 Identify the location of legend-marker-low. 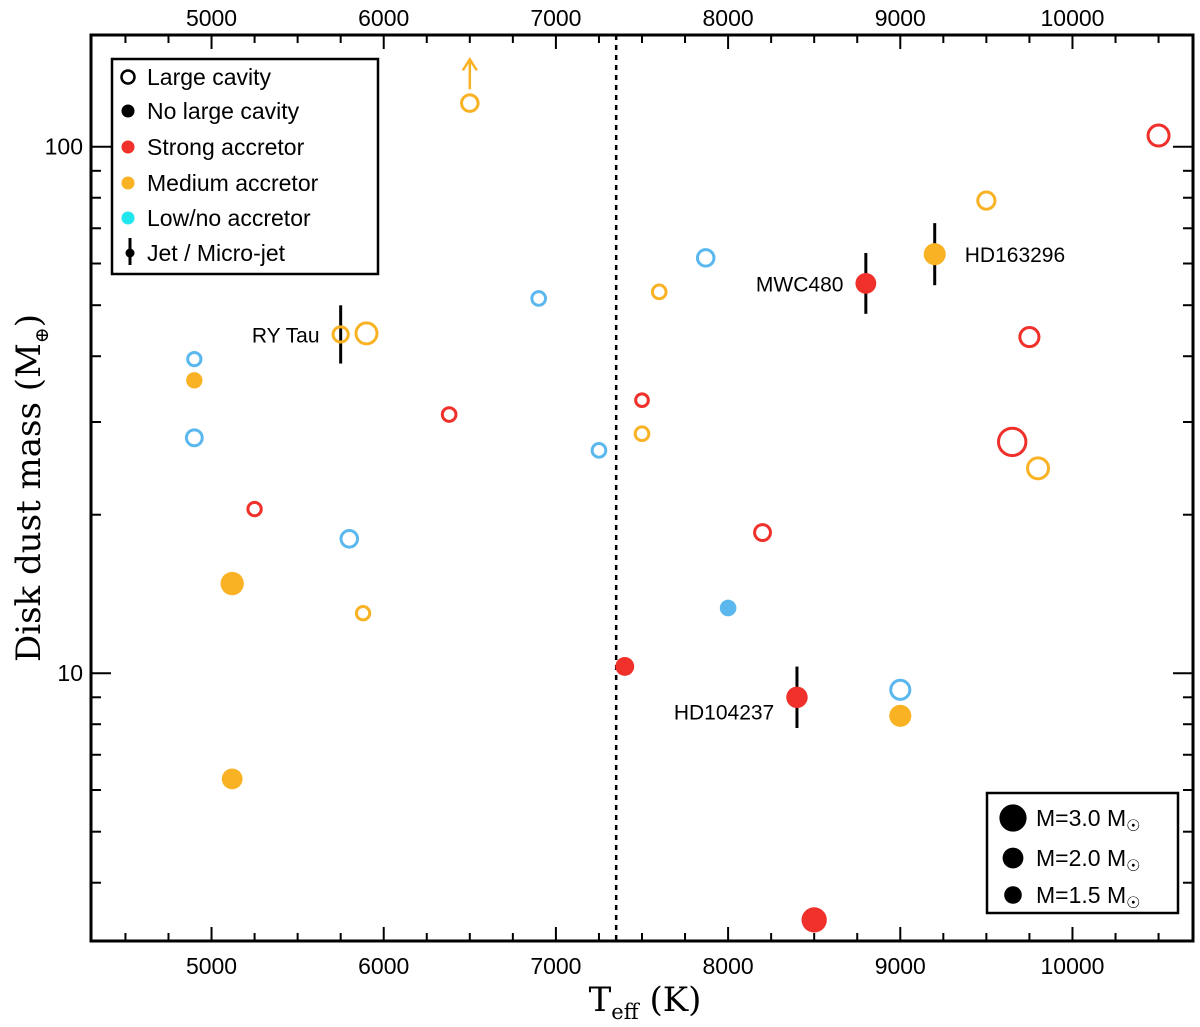
(128, 218).